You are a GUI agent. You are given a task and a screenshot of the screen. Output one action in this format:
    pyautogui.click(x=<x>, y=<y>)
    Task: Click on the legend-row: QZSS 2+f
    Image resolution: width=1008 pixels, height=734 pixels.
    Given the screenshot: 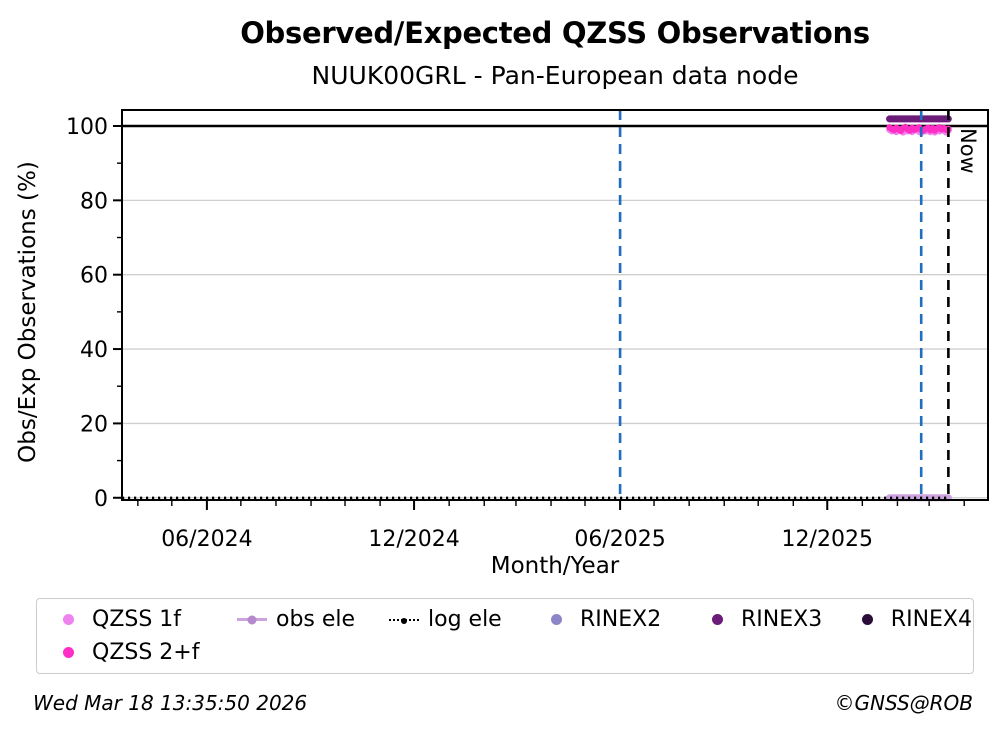 What is the action you would take?
    pyautogui.click(x=512, y=652)
    